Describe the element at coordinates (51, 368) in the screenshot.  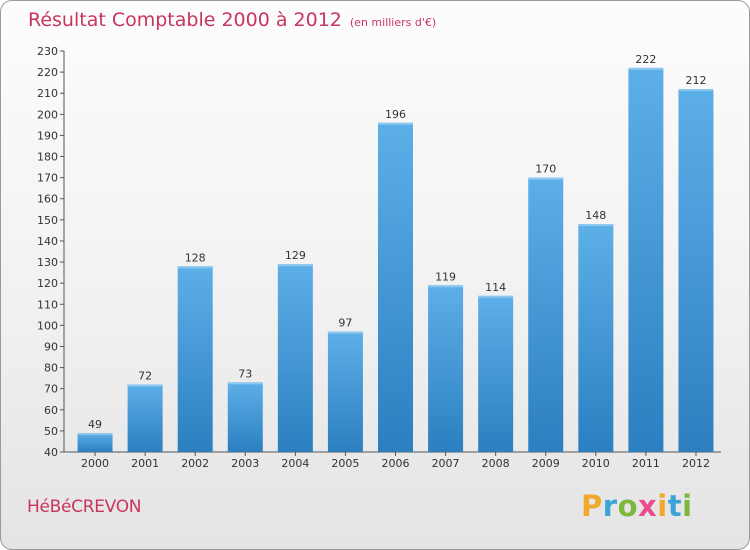
I see `y-tick-label: 80` at that location.